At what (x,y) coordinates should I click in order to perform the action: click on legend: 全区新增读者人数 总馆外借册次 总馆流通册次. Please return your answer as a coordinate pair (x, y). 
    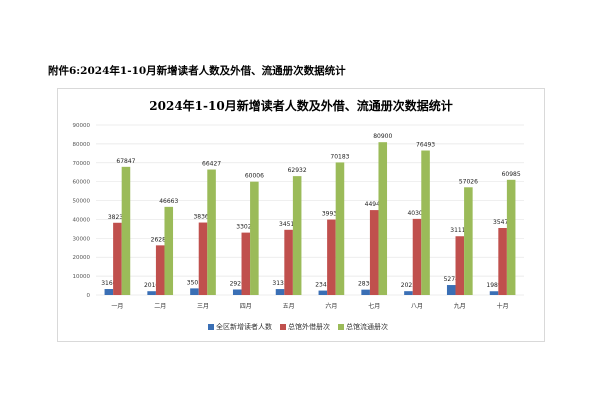
    Looking at the image, I should click on (298, 327).